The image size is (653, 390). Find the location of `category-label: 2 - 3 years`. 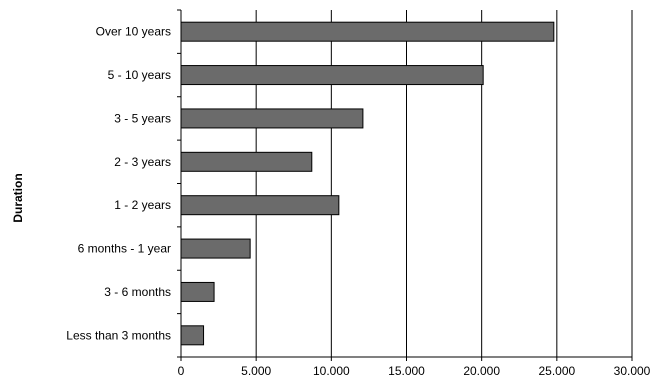

category-label: 2 - 3 years is located at coordinates (142, 162).